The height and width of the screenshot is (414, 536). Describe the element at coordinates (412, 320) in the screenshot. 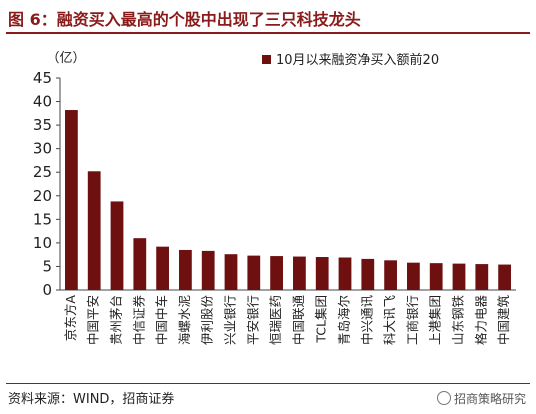

I see `x-tick-label: 工商银行` at that location.